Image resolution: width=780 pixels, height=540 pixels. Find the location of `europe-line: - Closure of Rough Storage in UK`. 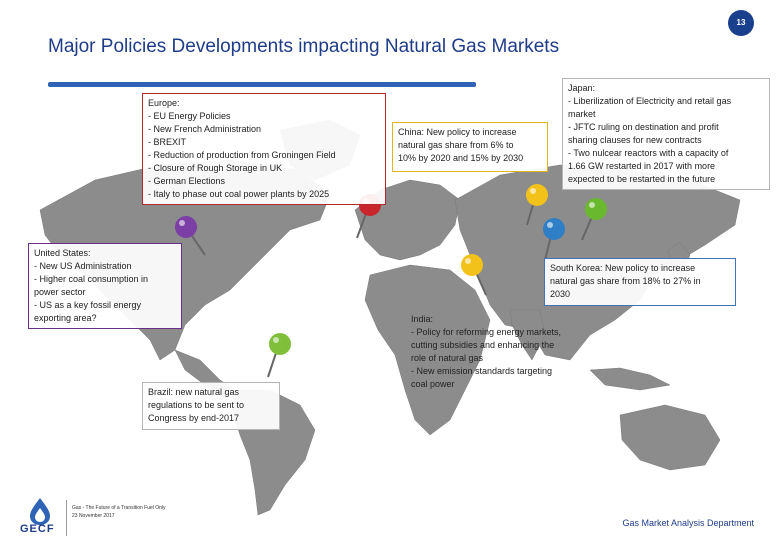

europe-line: - Closure of Rough Storage in UK is located at coordinates (215, 168).